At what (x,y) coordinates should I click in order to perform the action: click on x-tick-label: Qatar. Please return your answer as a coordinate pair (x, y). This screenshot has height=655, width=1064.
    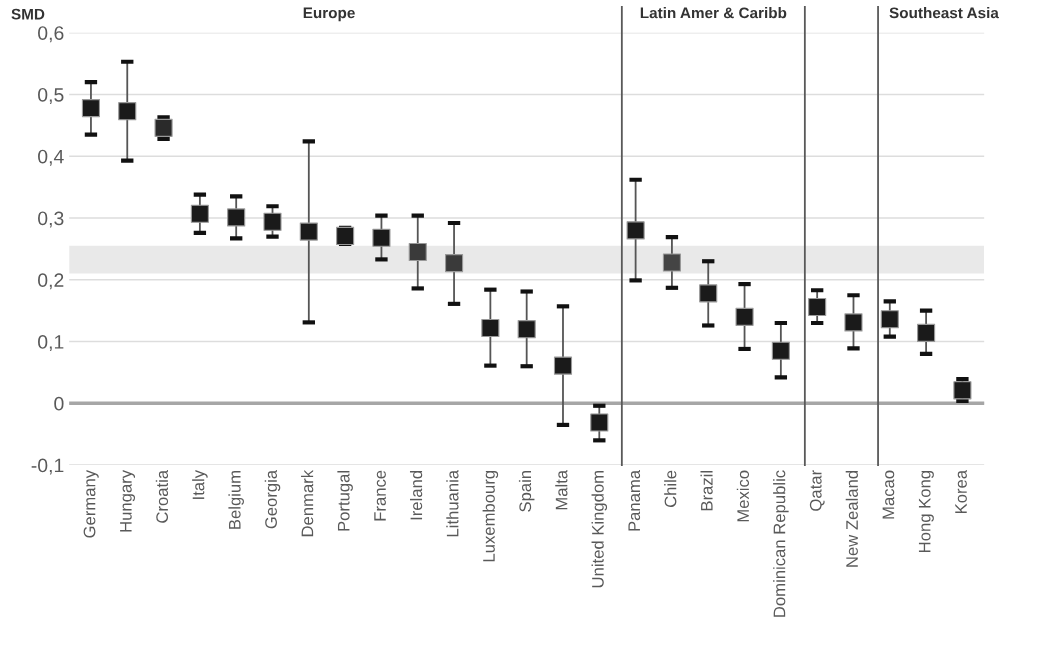
    Looking at the image, I should click on (817, 490).